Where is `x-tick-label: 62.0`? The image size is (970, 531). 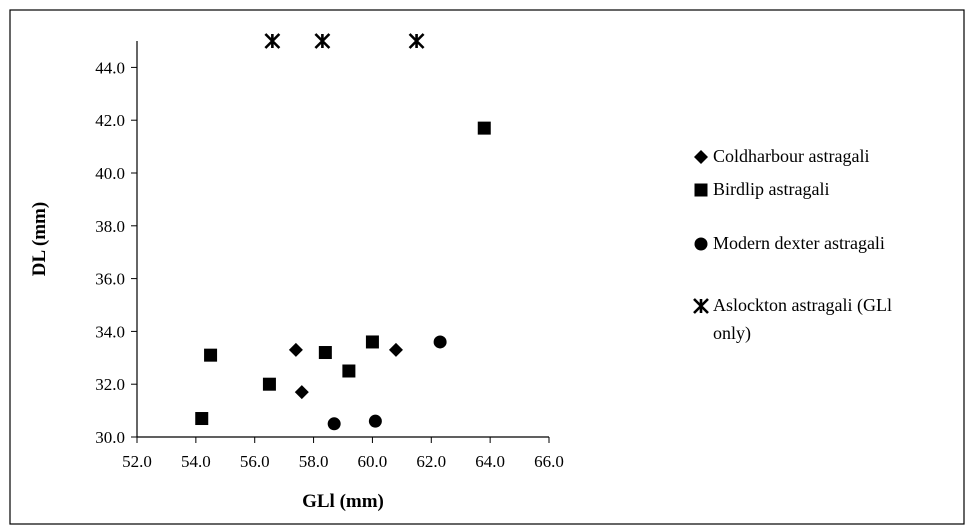
x-tick-label: 62.0 is located at coordinates (431, 461).